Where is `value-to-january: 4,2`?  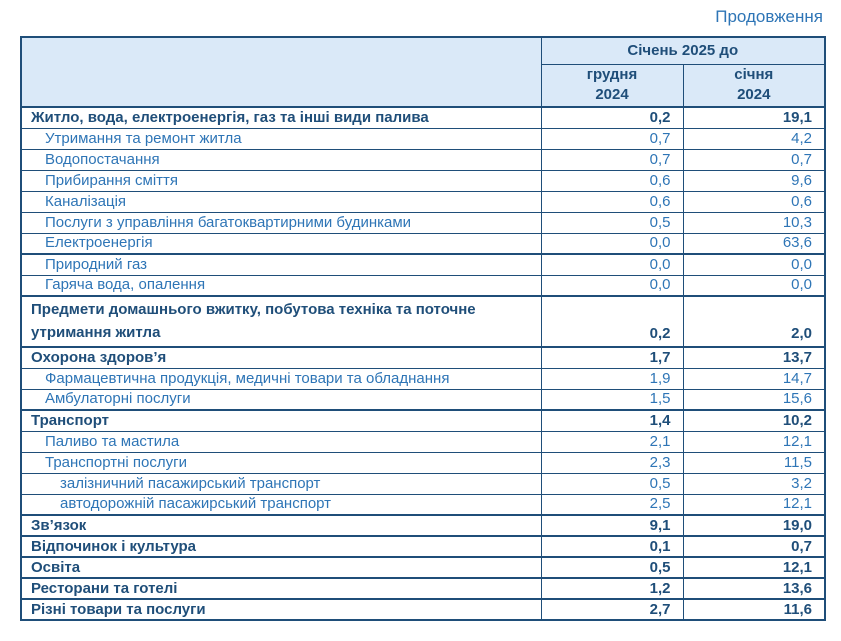
value-to-january: 4,2 is located at coordinates (754, 138).